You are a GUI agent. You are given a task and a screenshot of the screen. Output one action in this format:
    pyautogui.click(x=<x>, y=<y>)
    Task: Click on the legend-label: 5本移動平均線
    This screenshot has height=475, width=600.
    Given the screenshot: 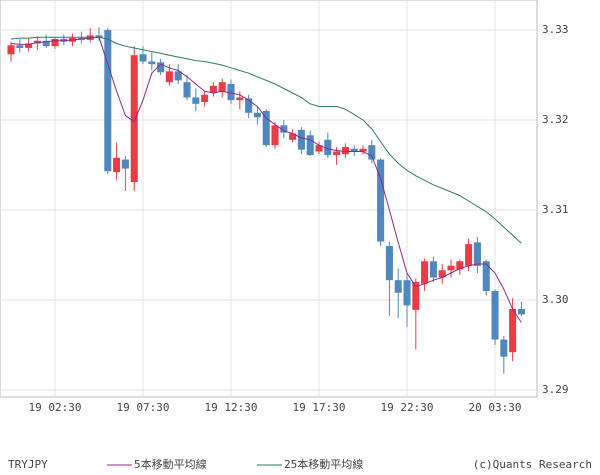 What is the action you would take?
    pyautogui.click(x=170, y=464)
    